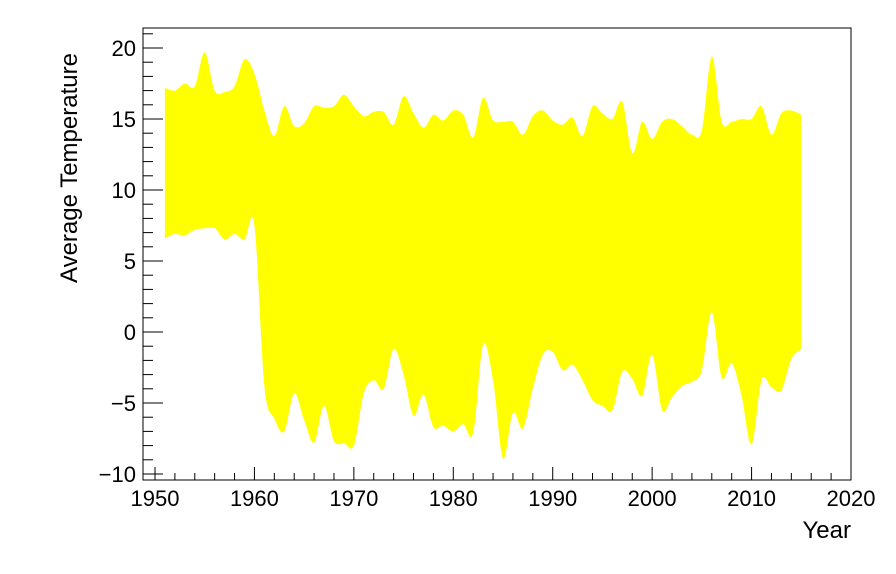 The image size is (896, 574). Describe the element at coordinates (124, 48) in the screenshot. I see `y-tick-label: 20` at that location.